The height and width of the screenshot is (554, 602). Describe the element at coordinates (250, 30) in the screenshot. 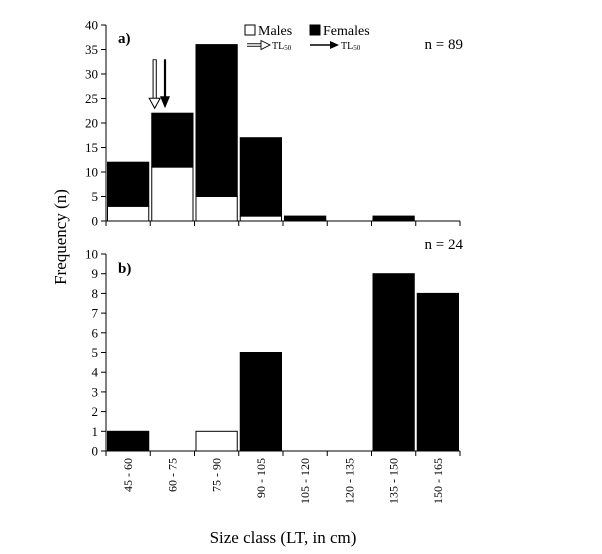

I see `legend-swatch-males` at that location.